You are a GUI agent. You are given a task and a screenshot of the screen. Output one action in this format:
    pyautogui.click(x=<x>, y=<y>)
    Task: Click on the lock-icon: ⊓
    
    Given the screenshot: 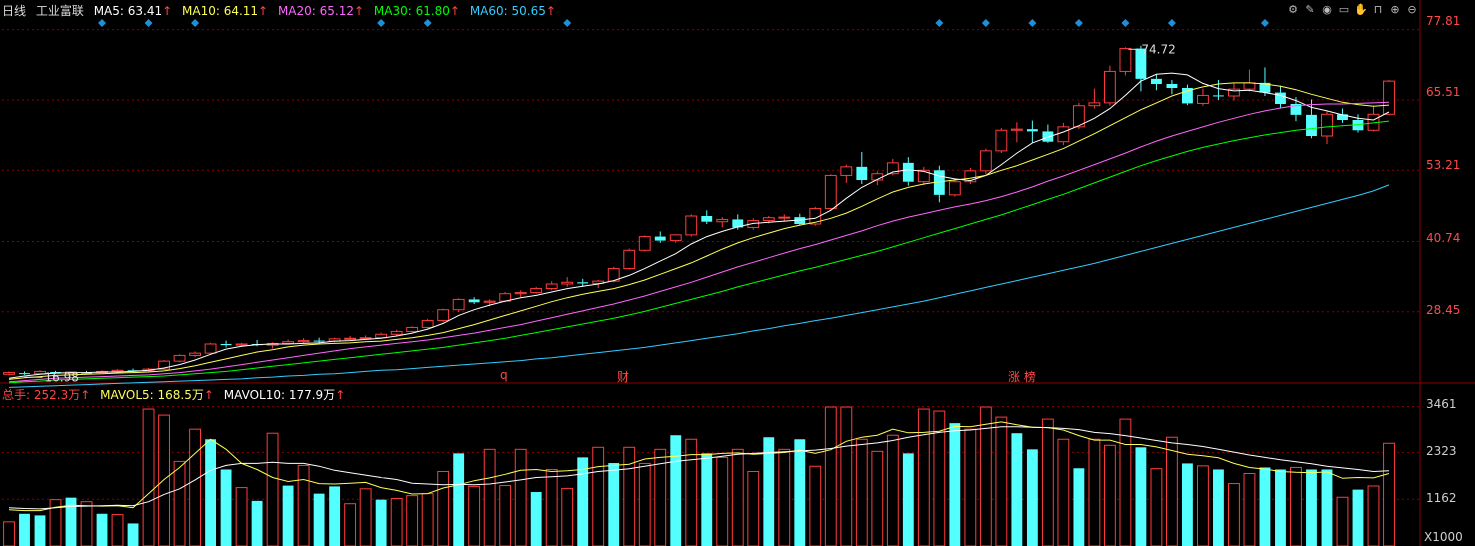 What is the action you would take?
    pyautogui.click(x=1378, y=9)
    